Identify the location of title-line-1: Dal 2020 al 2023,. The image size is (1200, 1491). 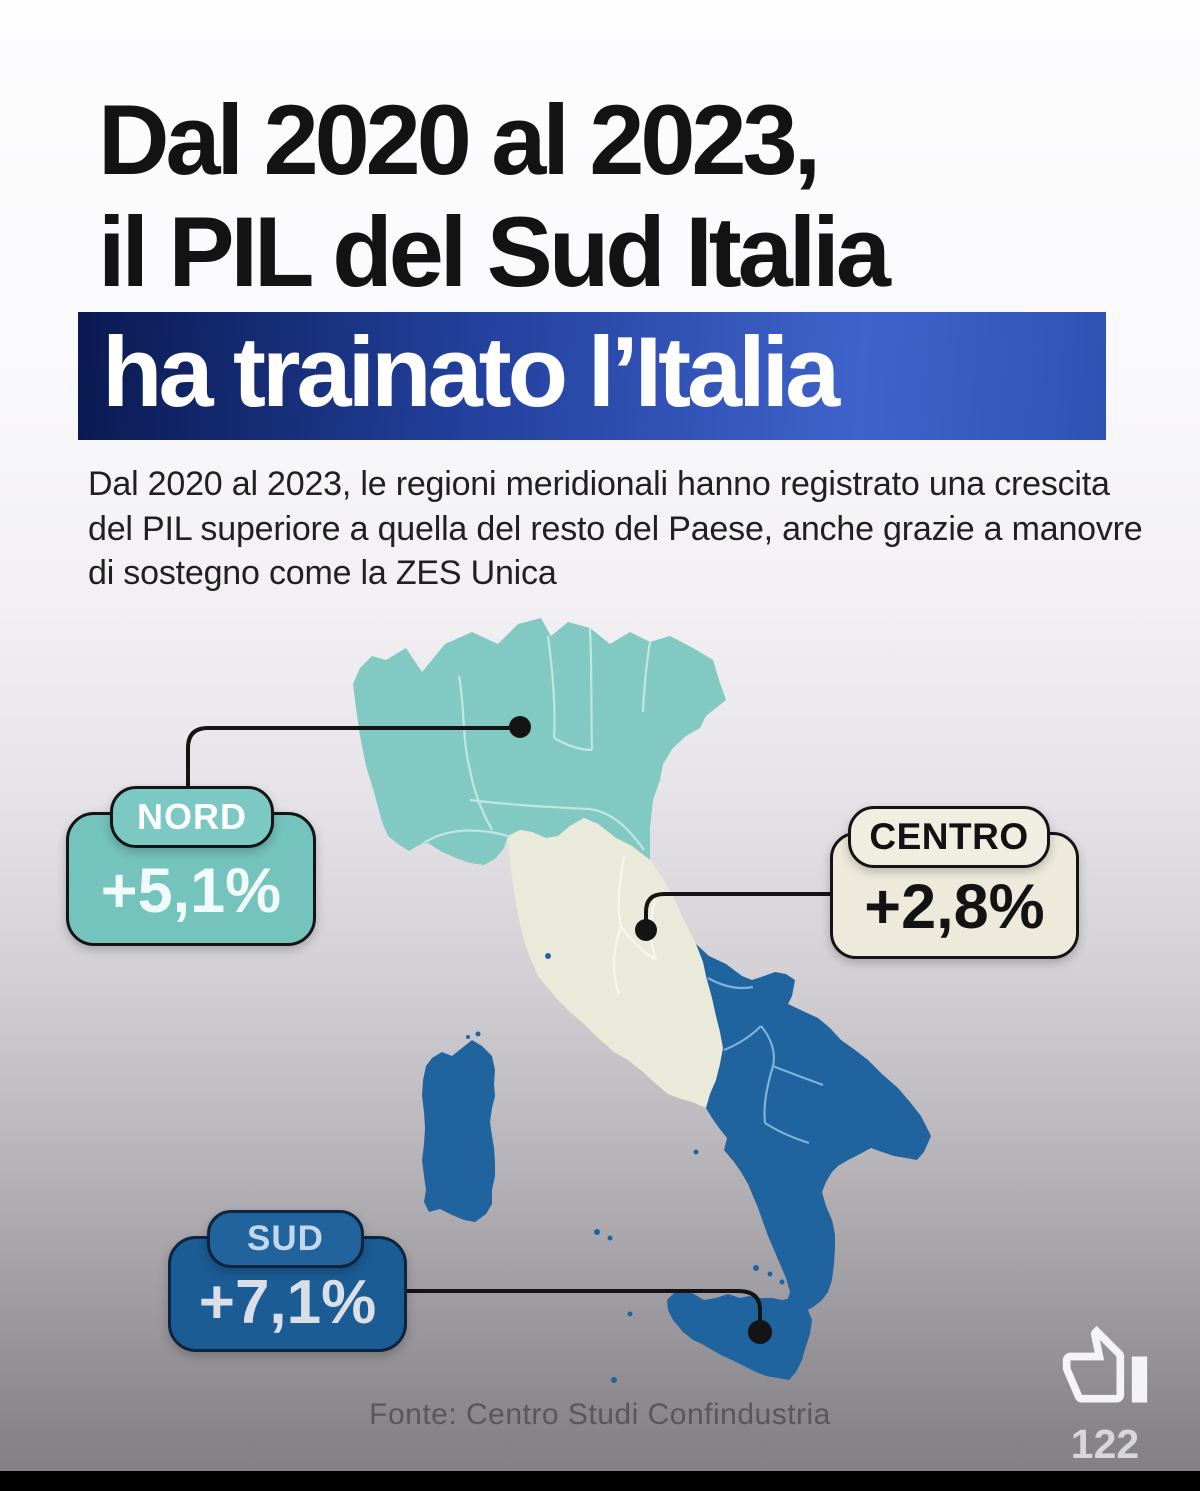
(459, 139).